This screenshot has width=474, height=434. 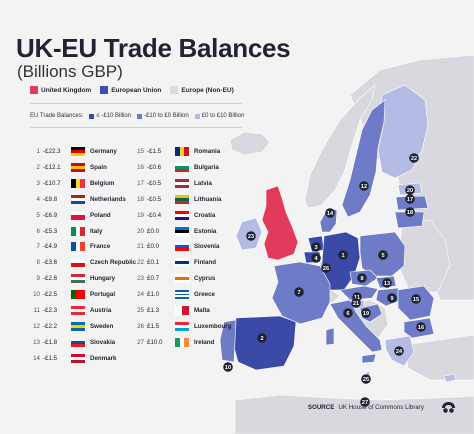 I want to click on ranking-row: 14 -£1.5 Denmark, so click(x=73, y=358).